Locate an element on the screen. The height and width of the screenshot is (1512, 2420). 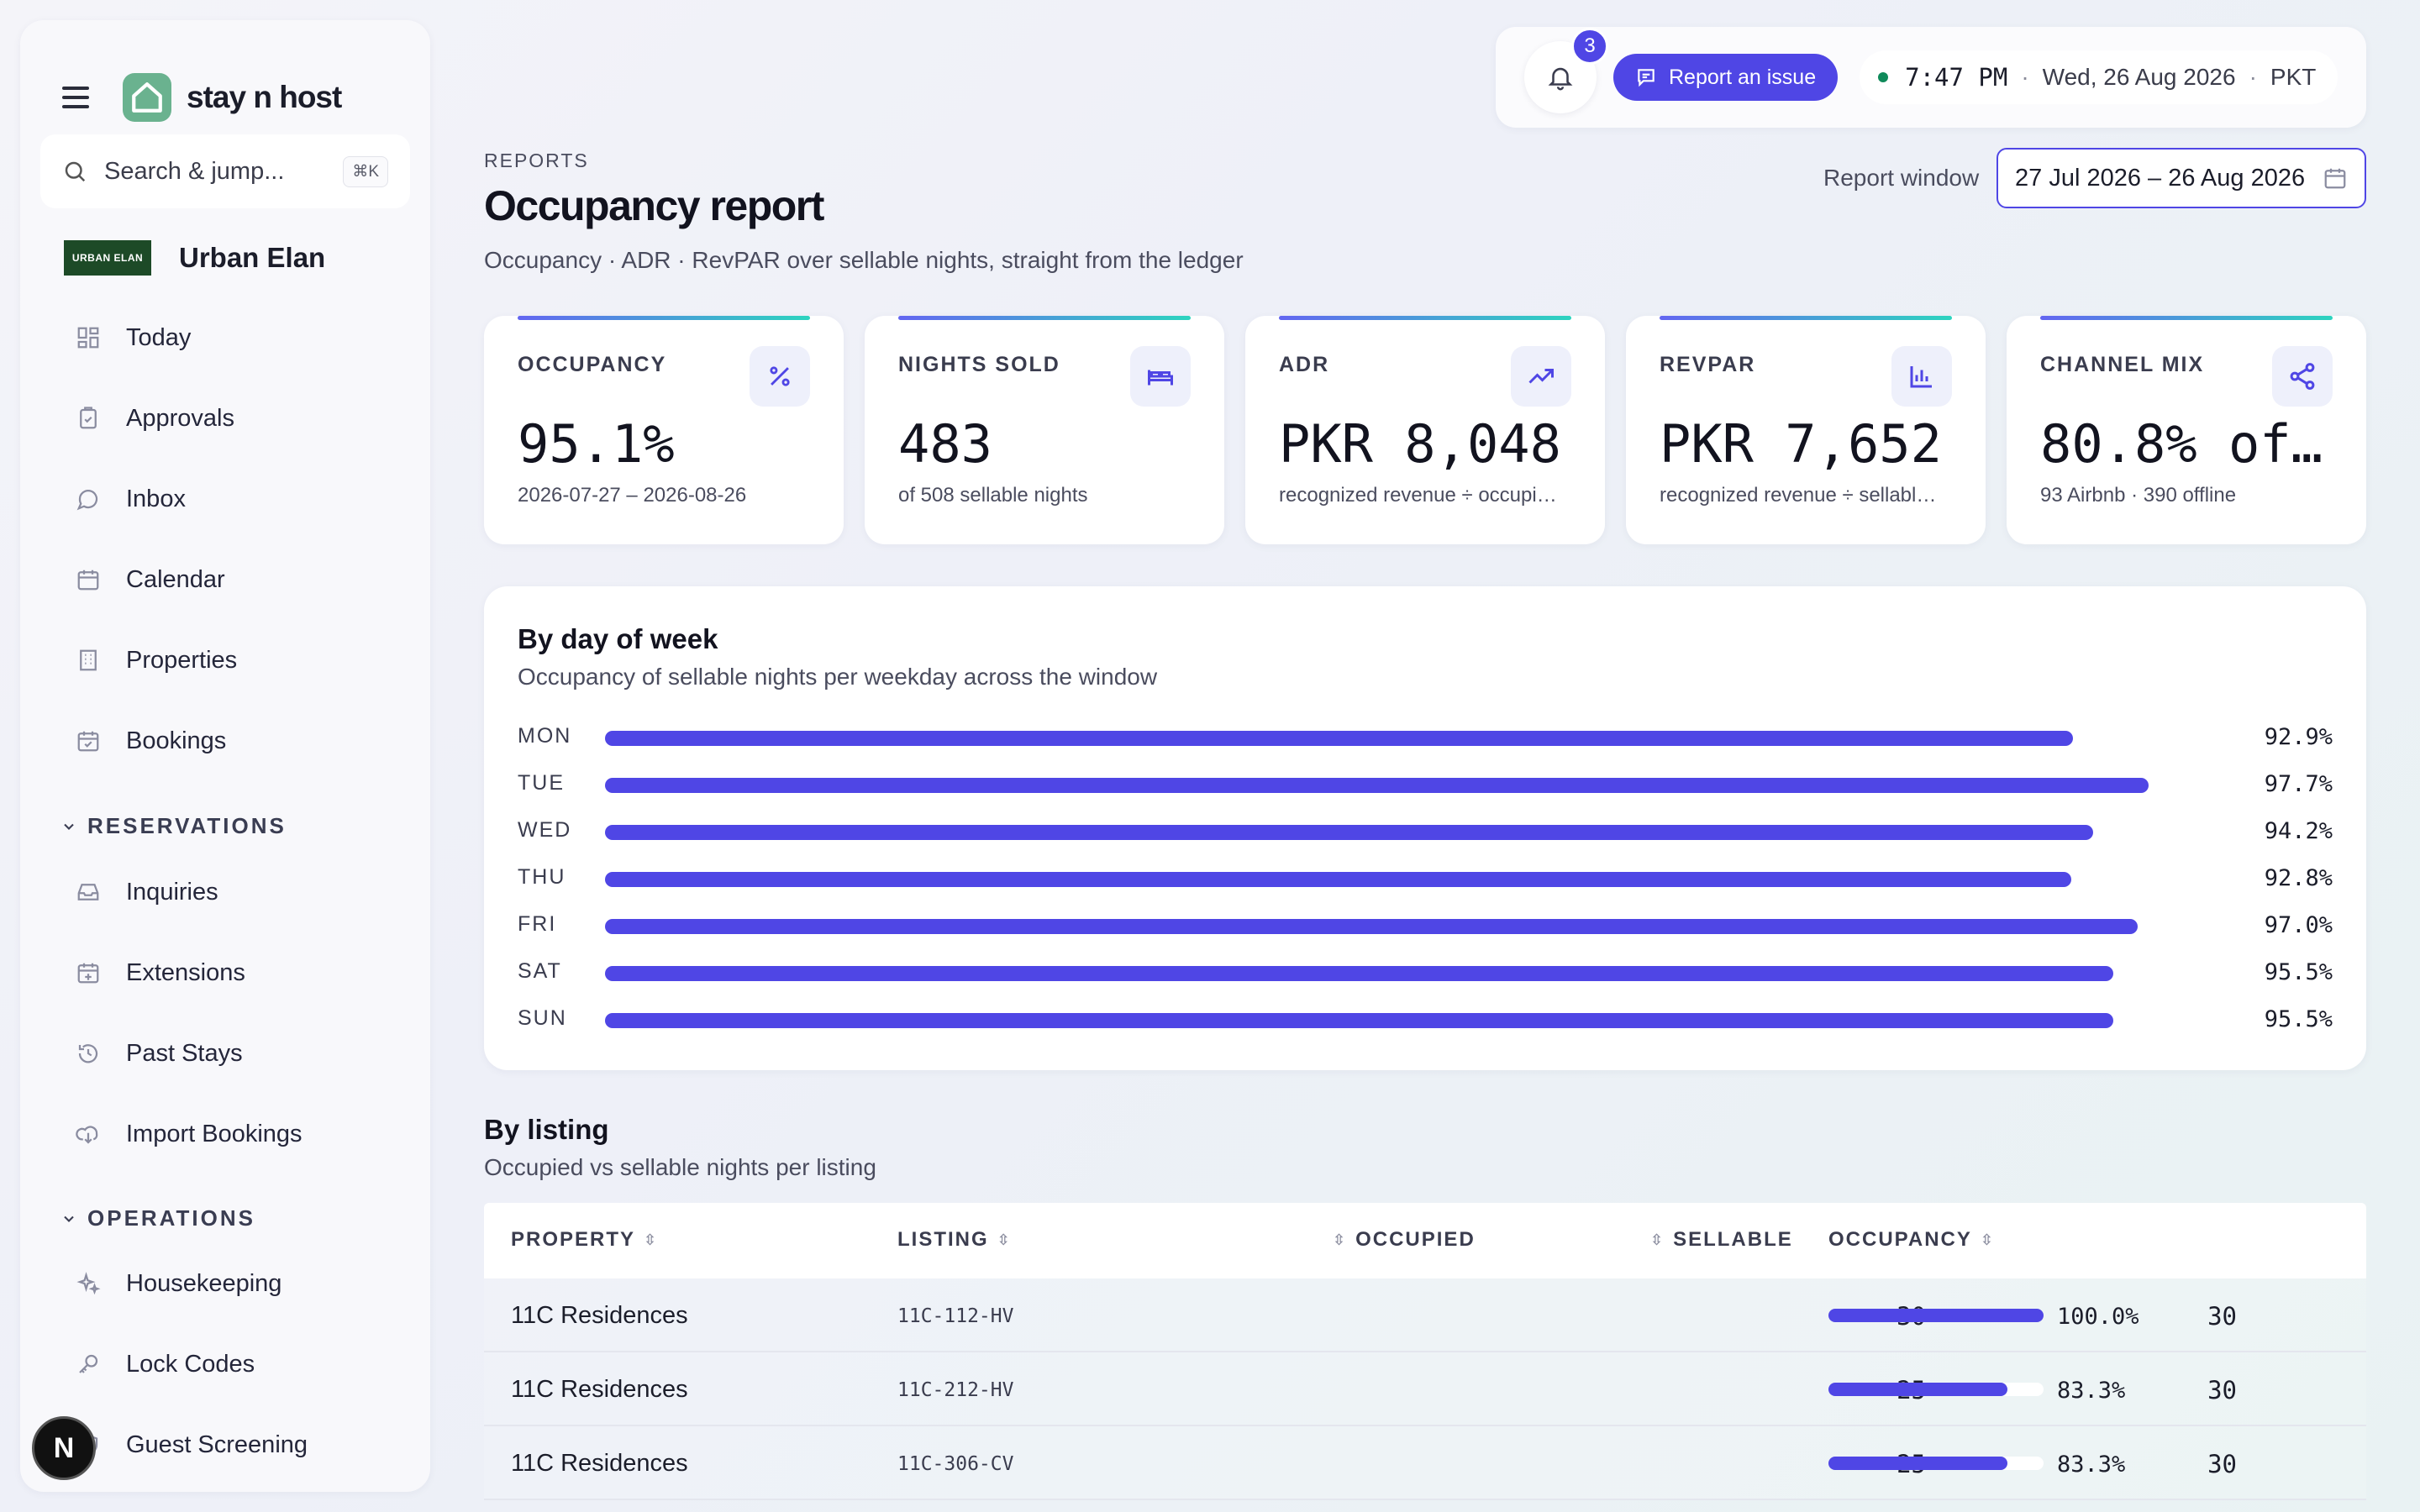
day-occupancy-value: 92.9% is located at coordinates (2298, 737).